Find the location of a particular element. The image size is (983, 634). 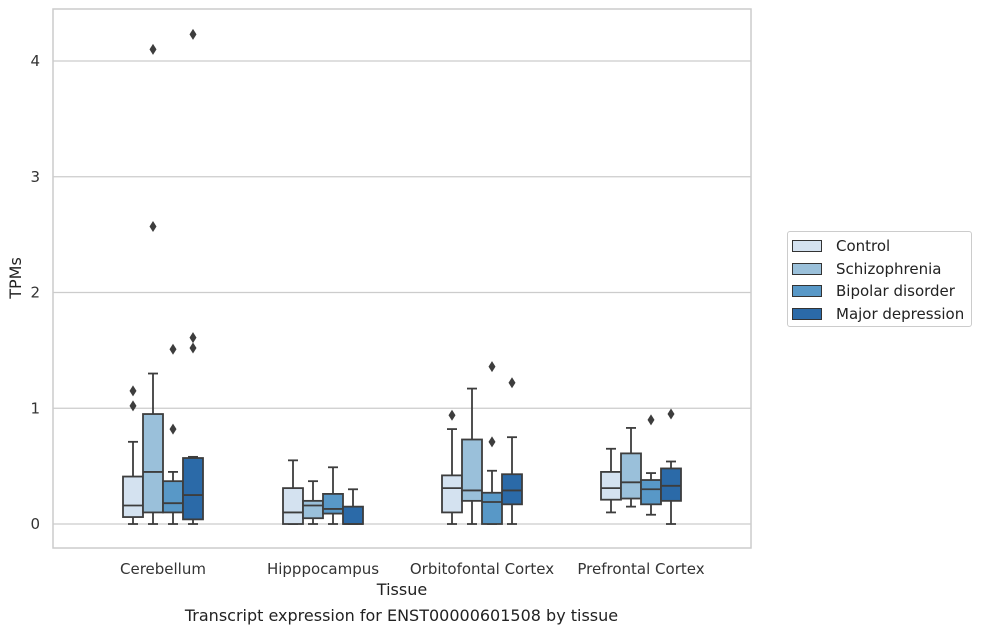

legend-label: Major depression is located at coordinates (900, 313).